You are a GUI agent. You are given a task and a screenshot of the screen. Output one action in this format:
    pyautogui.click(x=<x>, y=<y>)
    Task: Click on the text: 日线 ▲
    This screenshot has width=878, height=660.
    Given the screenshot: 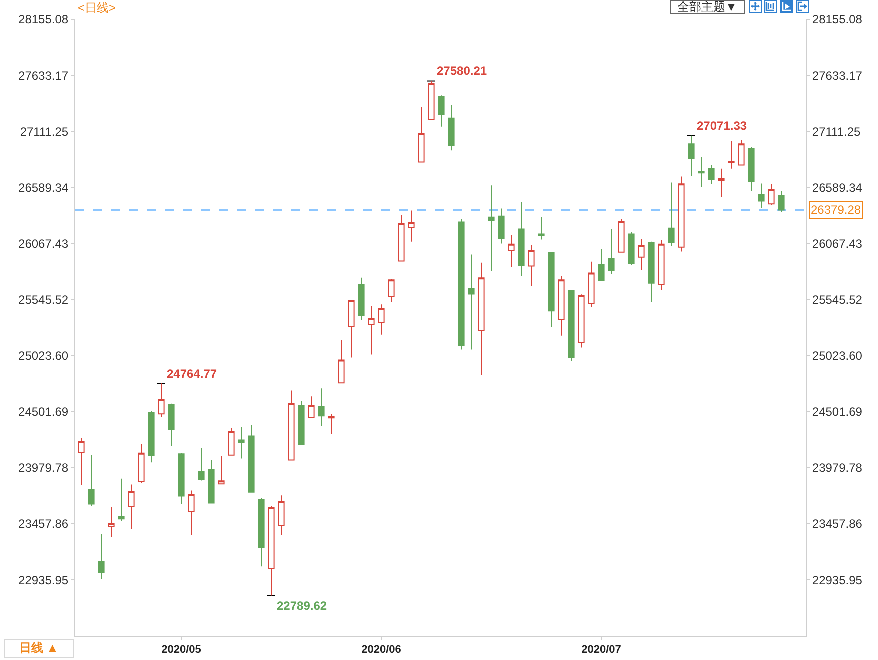 What is the action you would take?
    pyautogui.click(x=39, y=648)
    